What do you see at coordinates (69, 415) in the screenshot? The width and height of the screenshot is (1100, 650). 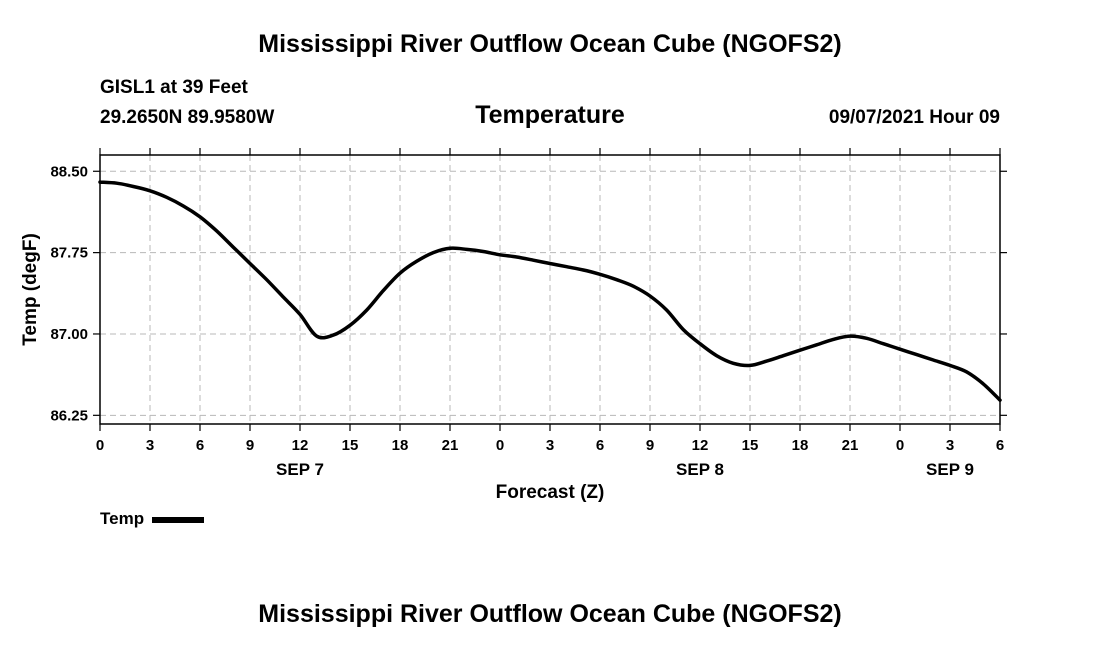 I see `y-tick-label: 86.25` at bounding box center [69, 415].